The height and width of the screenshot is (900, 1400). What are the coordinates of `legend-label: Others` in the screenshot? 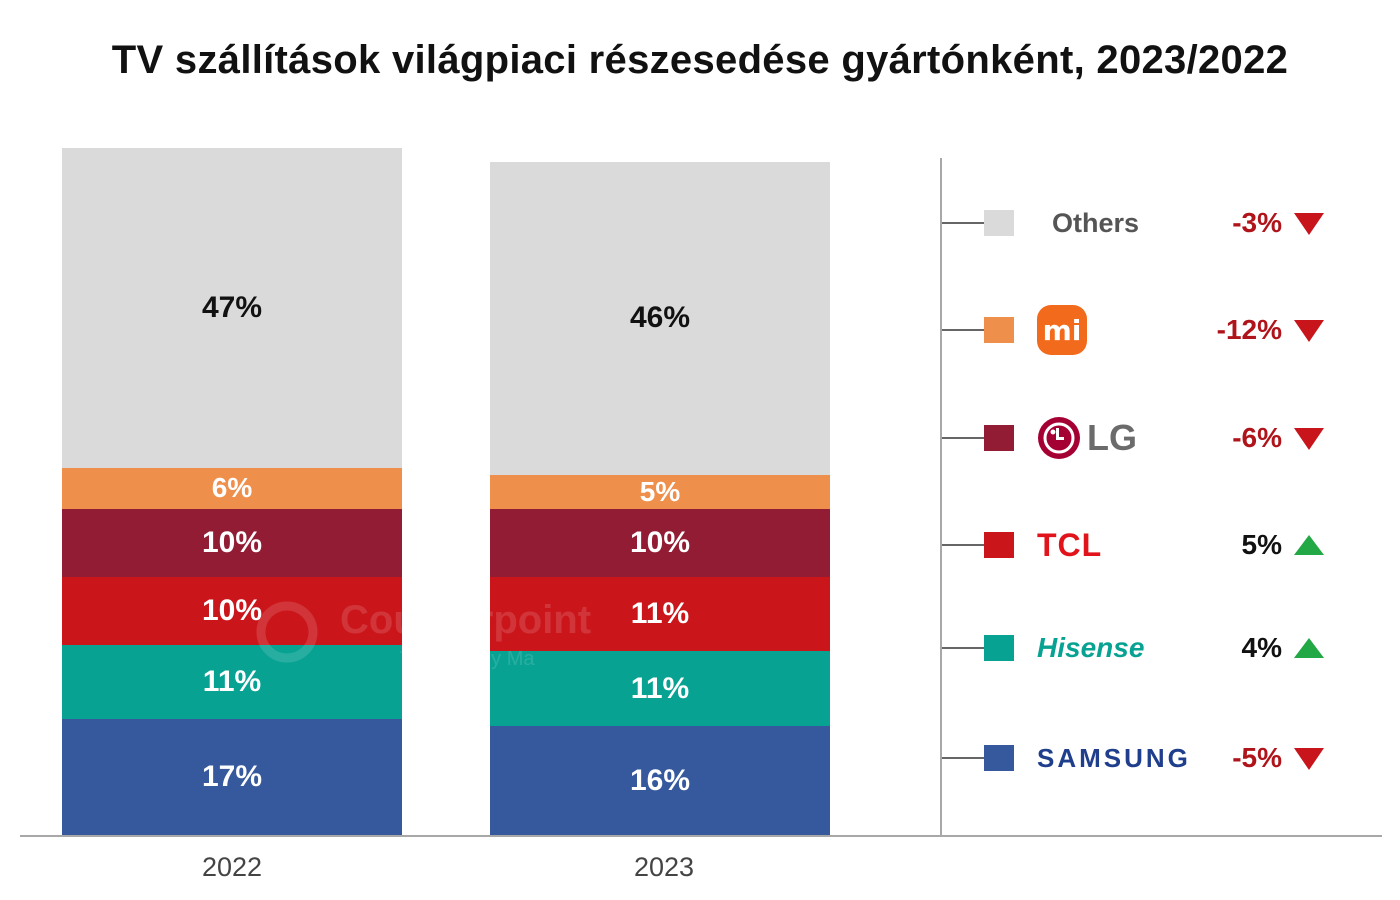 It's located at (1096, 222).